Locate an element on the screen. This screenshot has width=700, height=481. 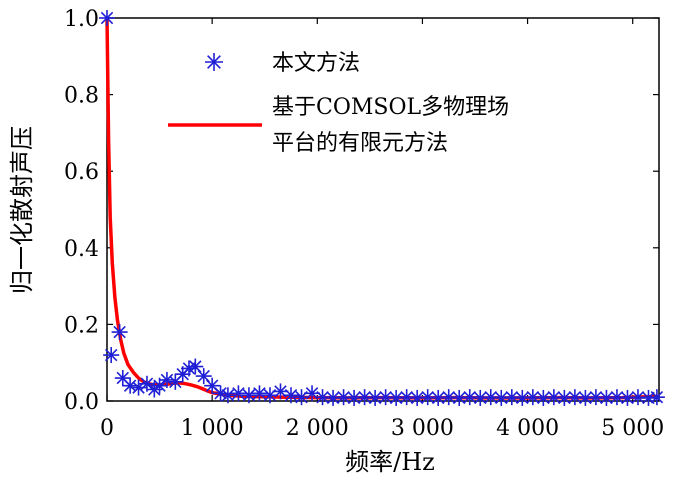
legend-label-this-method: 本文方法 is located at coordinates (316, 63).